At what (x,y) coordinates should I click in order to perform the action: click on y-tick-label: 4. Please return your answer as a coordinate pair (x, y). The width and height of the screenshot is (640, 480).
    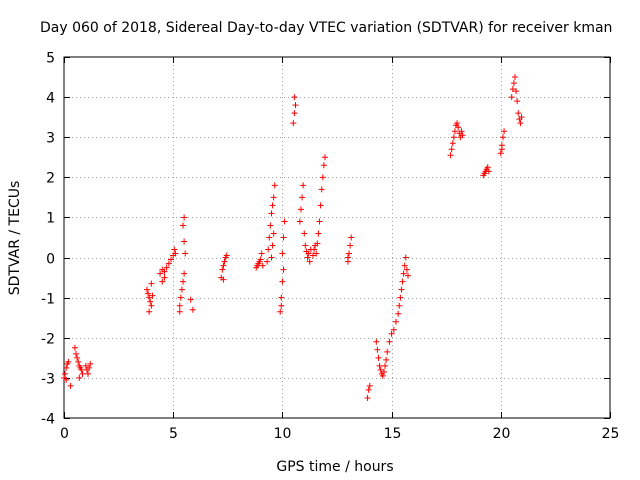
    Looking at the image, I should click on (50, 99).